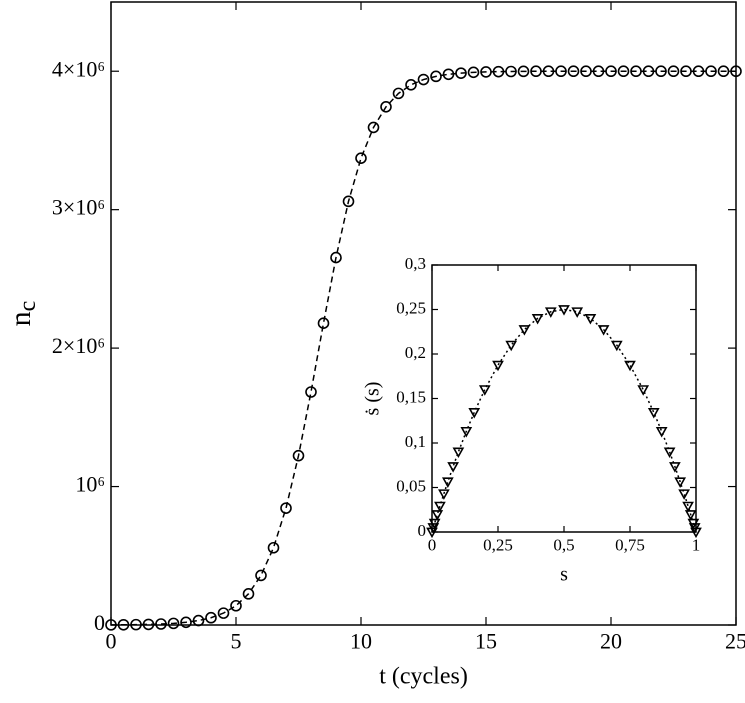 The width and height of the screenshot is (745, 703). Describe the element at coordinates (236, 641) in the screenshot. I see `x-tick-label: 5` at that location.